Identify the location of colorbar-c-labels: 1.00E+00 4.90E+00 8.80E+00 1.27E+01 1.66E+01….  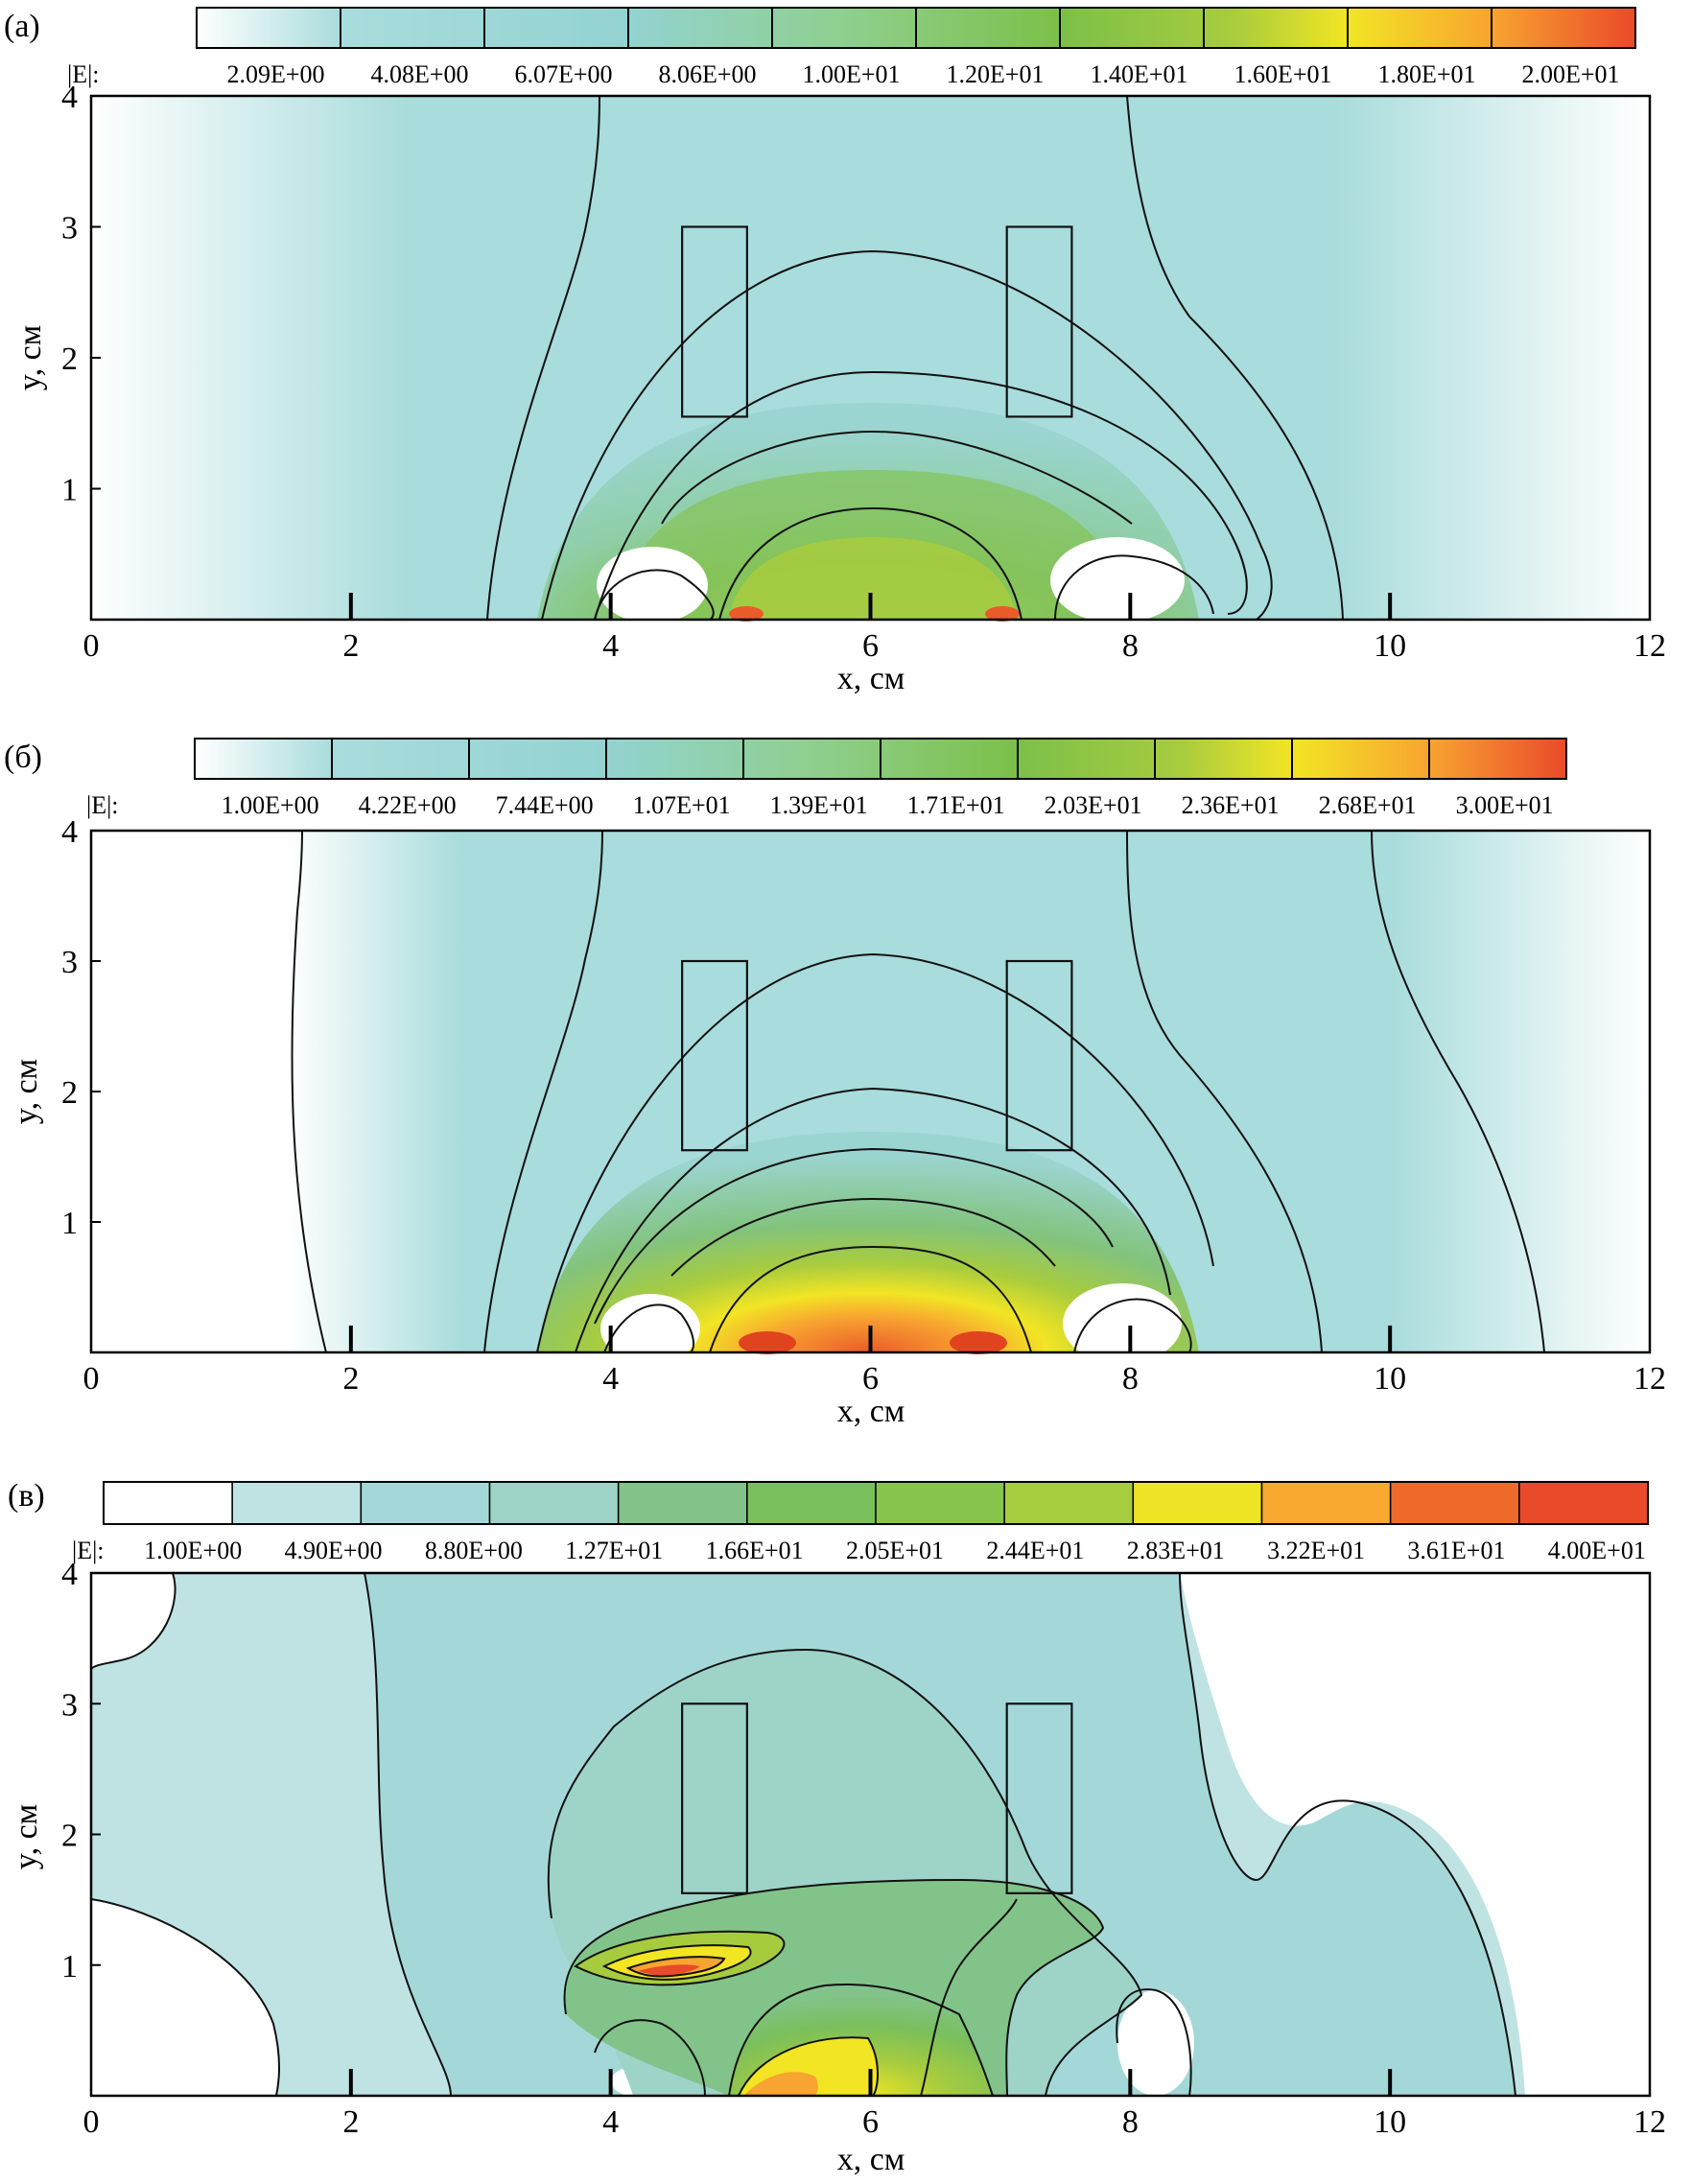
(895, 1551).